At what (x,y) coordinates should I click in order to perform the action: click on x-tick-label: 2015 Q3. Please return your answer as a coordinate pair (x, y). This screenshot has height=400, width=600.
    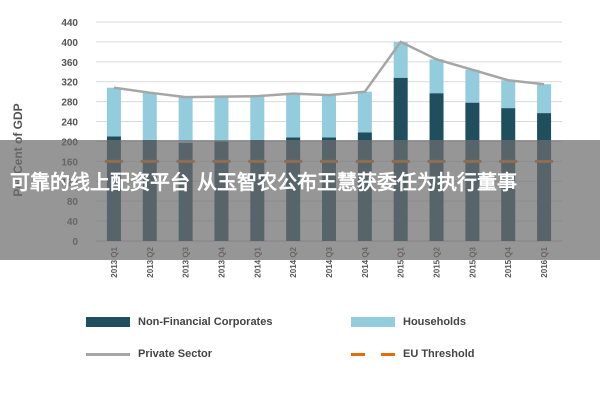
    Looking at the image, I should click on (472, 261).